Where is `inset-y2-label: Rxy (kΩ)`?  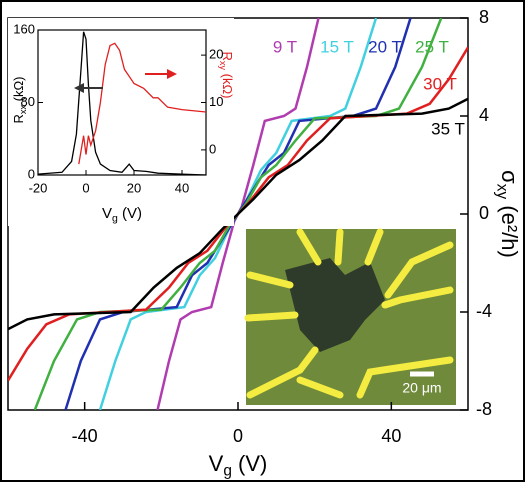
inset-y2-label: Rxy (kΩ) is located at coordinates (226, 75).